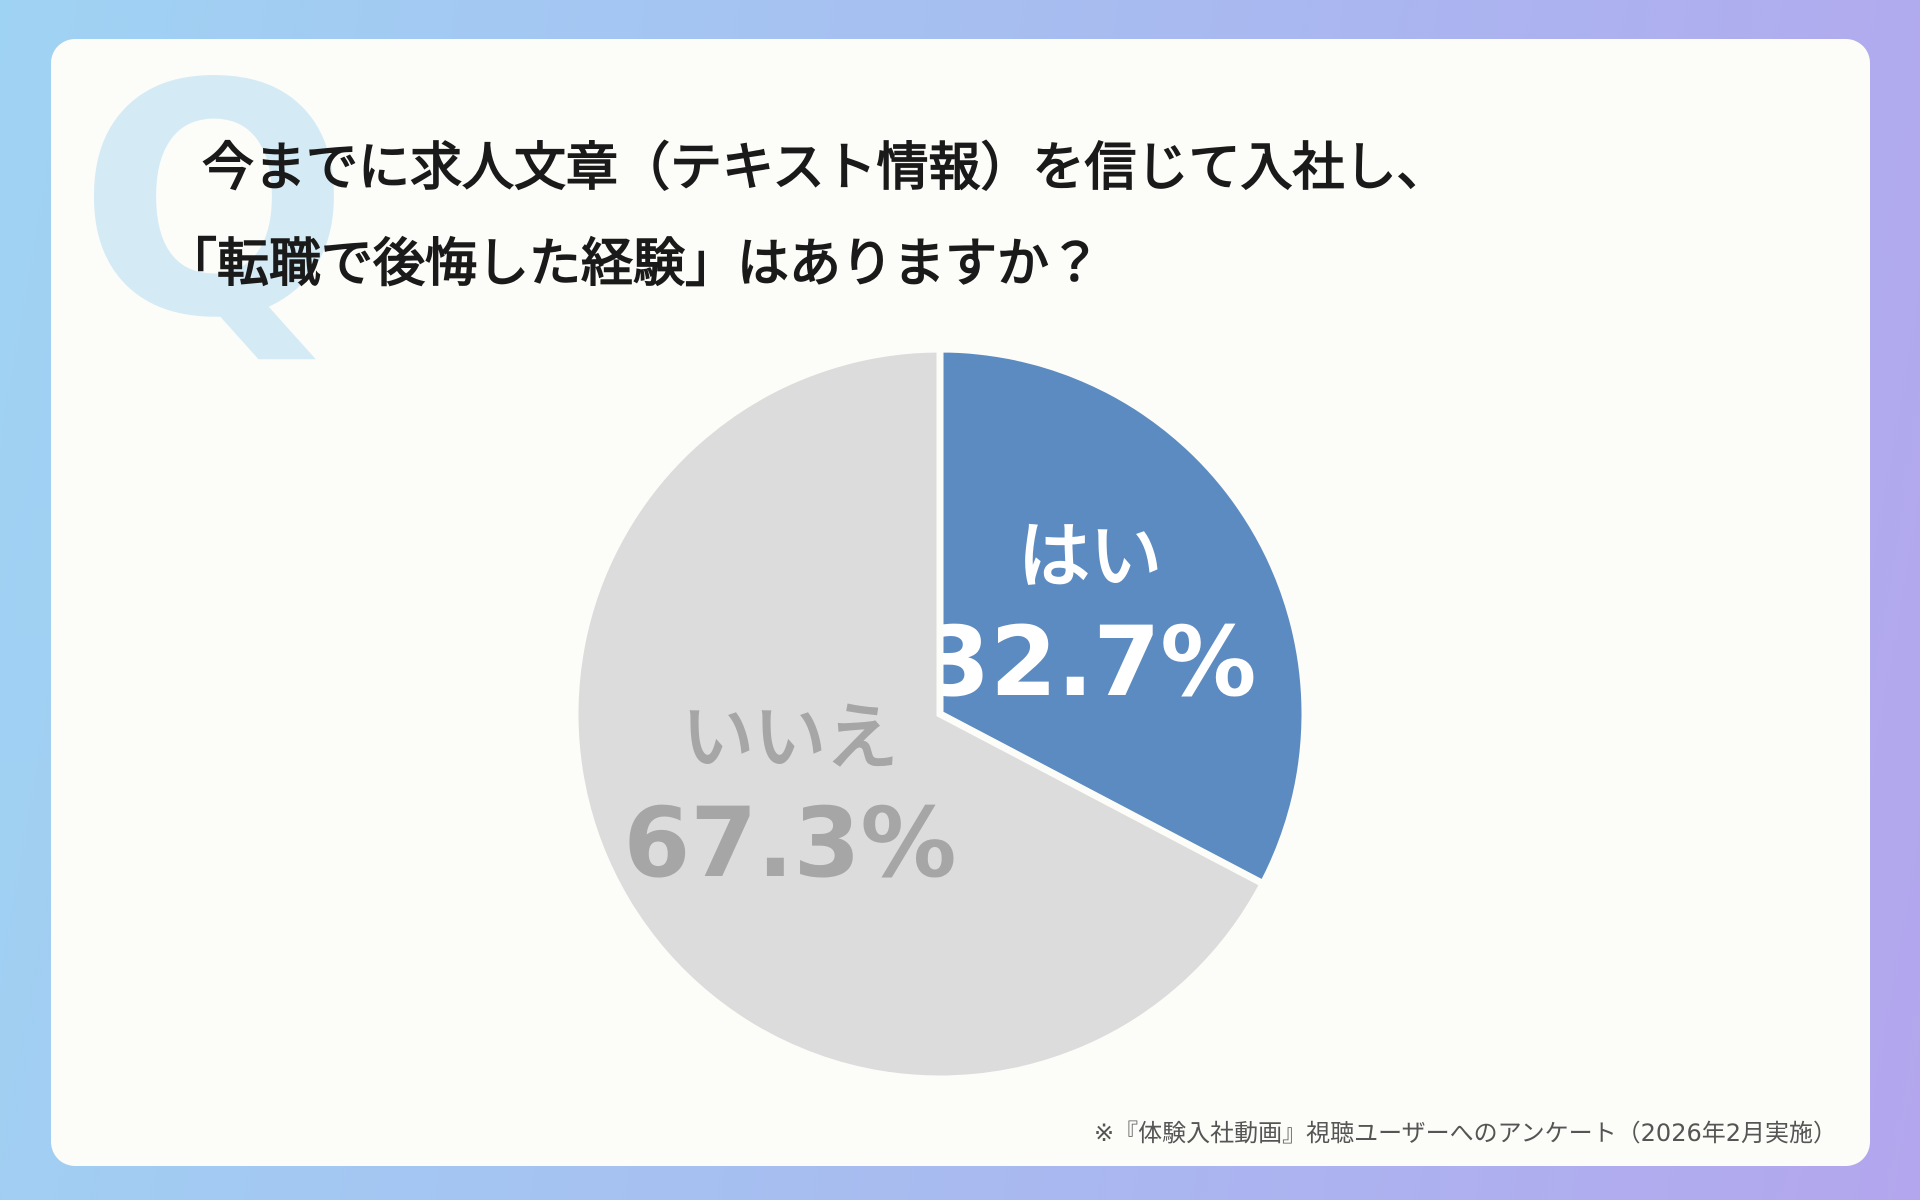 This screenshot has height=1200, width=1920. Describe the element at coordinates (825, 168) in the screenshot. I see `chart-title: 今までに求人文章（テキスト情報）を信じて入社し、` at that location.